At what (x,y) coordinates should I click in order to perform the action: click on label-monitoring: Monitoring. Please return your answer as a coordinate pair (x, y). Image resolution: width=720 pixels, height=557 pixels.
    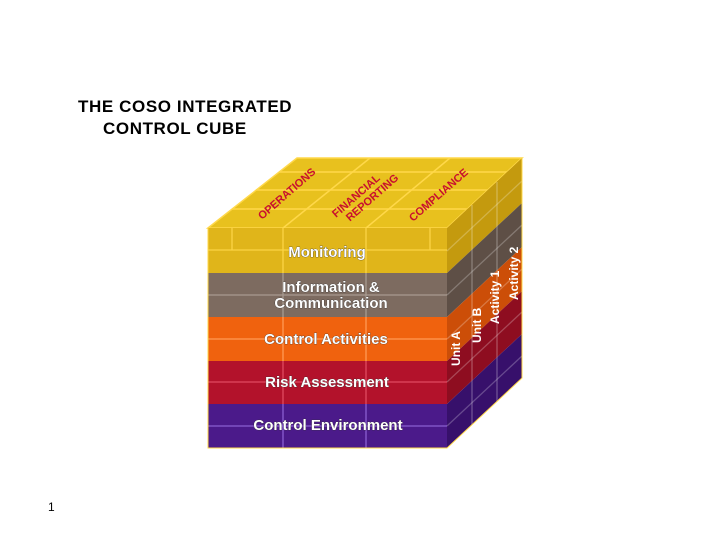
    Looking at the image, I should click on (326, 252).